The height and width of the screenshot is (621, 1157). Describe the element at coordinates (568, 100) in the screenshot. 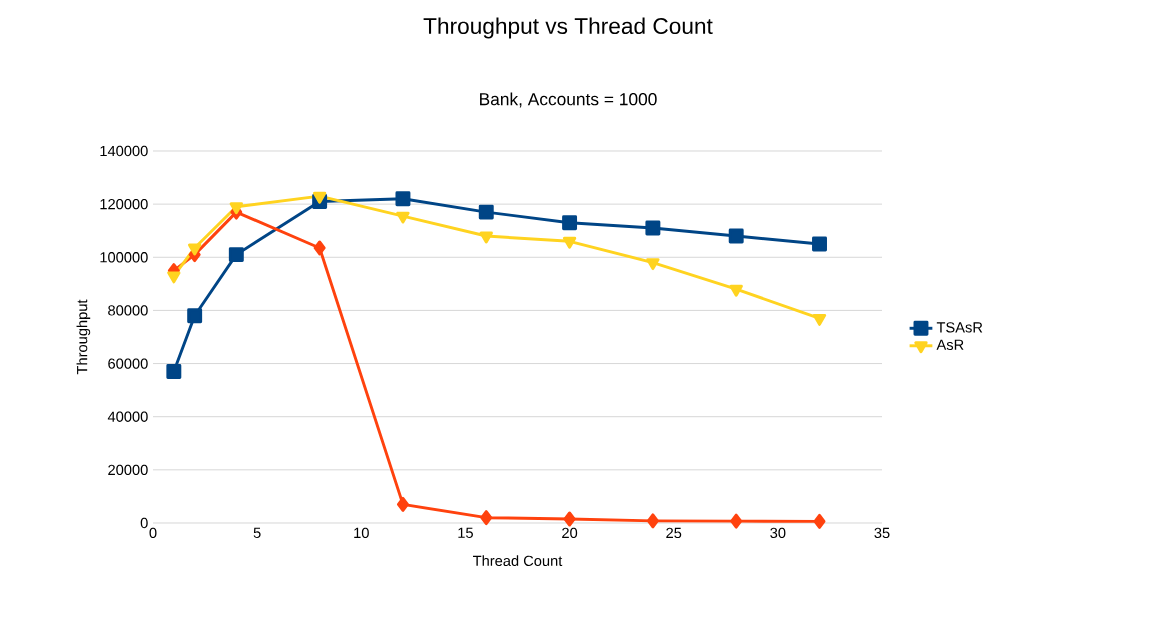

I see `chart-subtitle: Bank, Accounts = 1000` at that location.